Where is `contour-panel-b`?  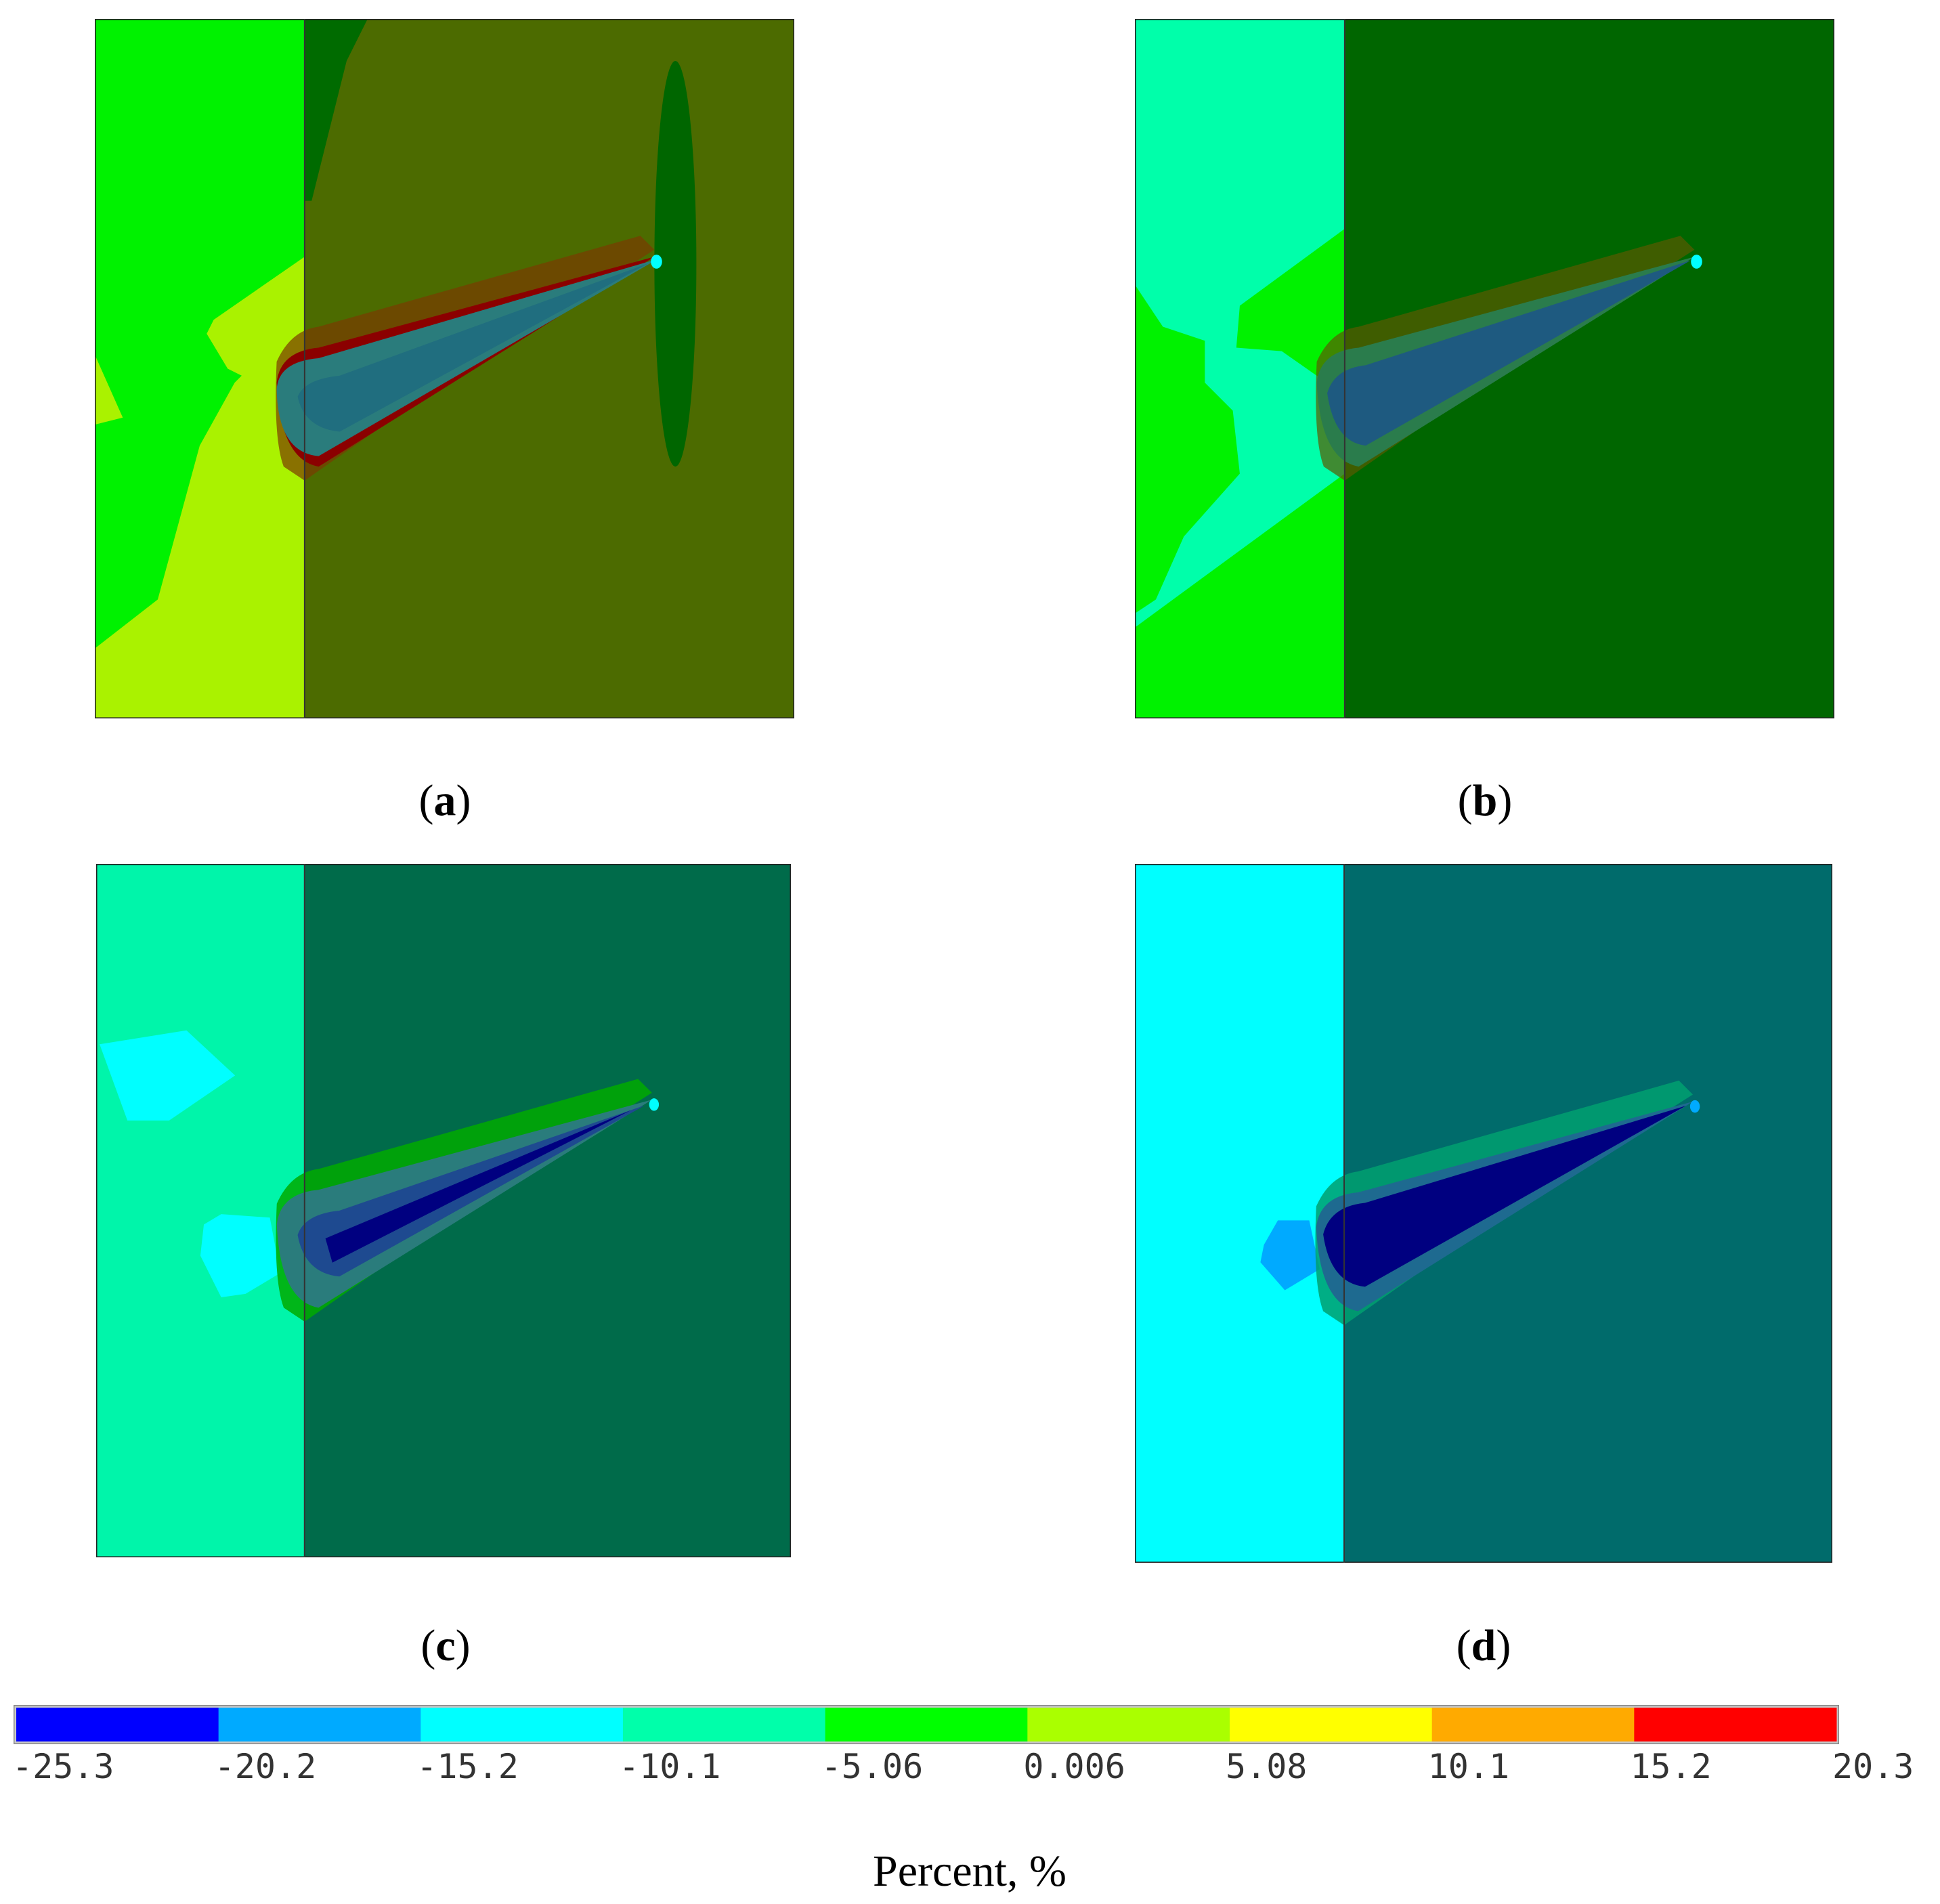 contour-panel-b is located at coordinates (1484, 368).